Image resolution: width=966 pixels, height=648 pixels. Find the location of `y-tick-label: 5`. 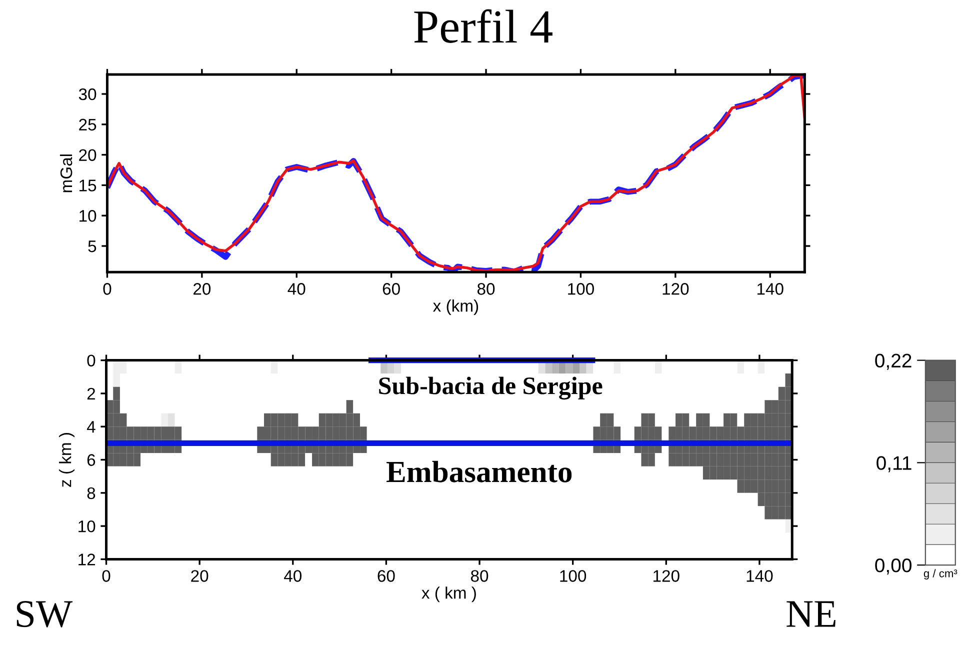

y-tick-label: 5 is located at coordinates (92, 246).